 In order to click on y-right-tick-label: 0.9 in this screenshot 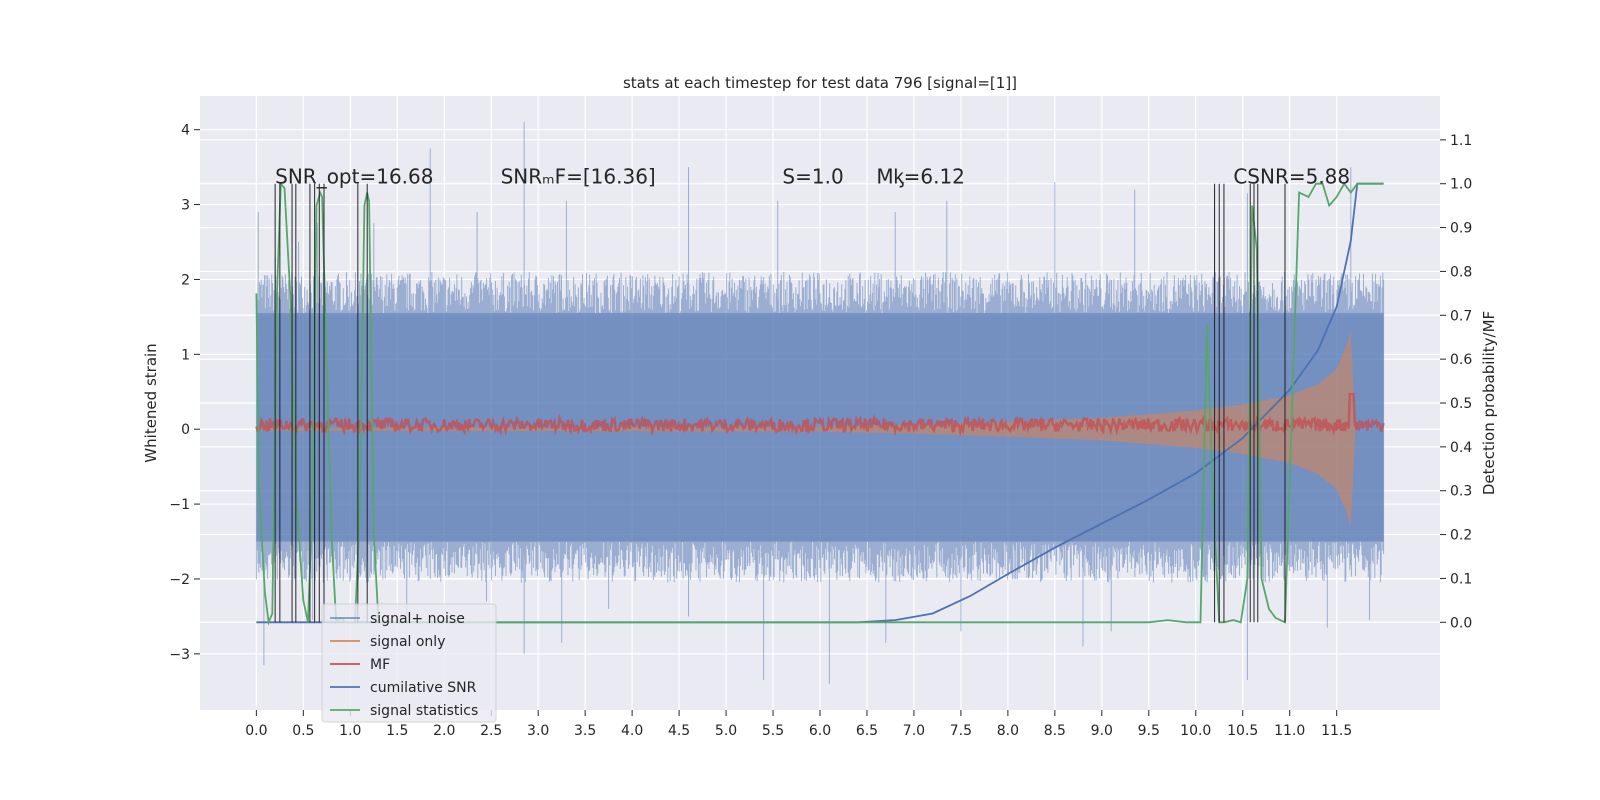, I will do `click(1461, 229)`.